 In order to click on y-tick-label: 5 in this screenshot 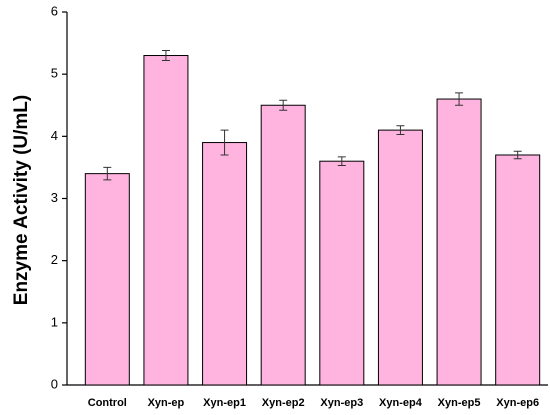, I will do `click(54, 73)`.